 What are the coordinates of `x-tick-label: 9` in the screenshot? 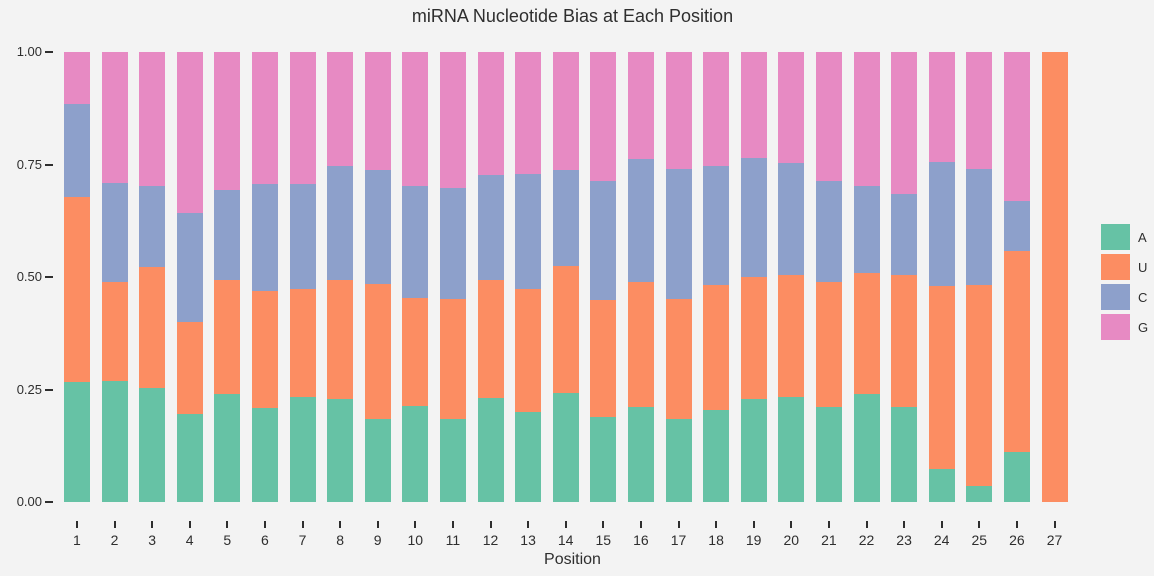 It's located at (377, 540).